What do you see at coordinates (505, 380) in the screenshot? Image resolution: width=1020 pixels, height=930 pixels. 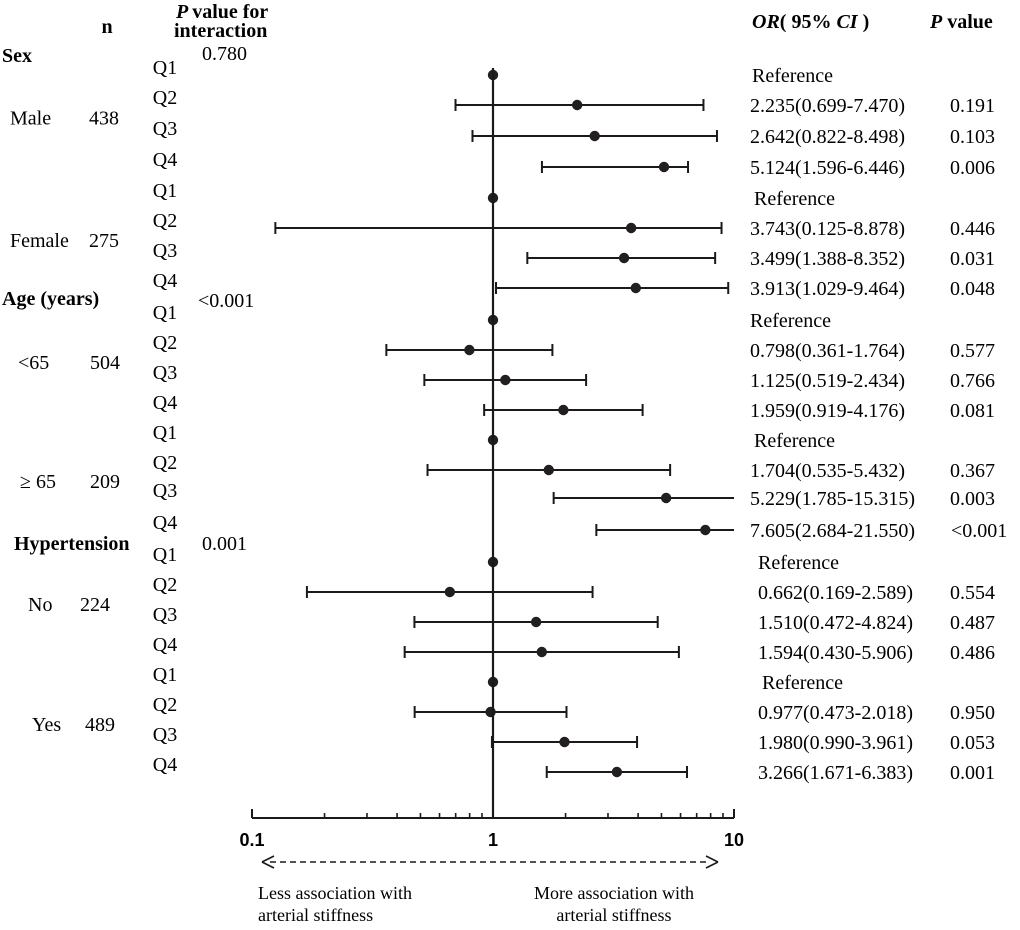 I see `section-age-years-group-0-q3-point` at bounding box center [505, 380].